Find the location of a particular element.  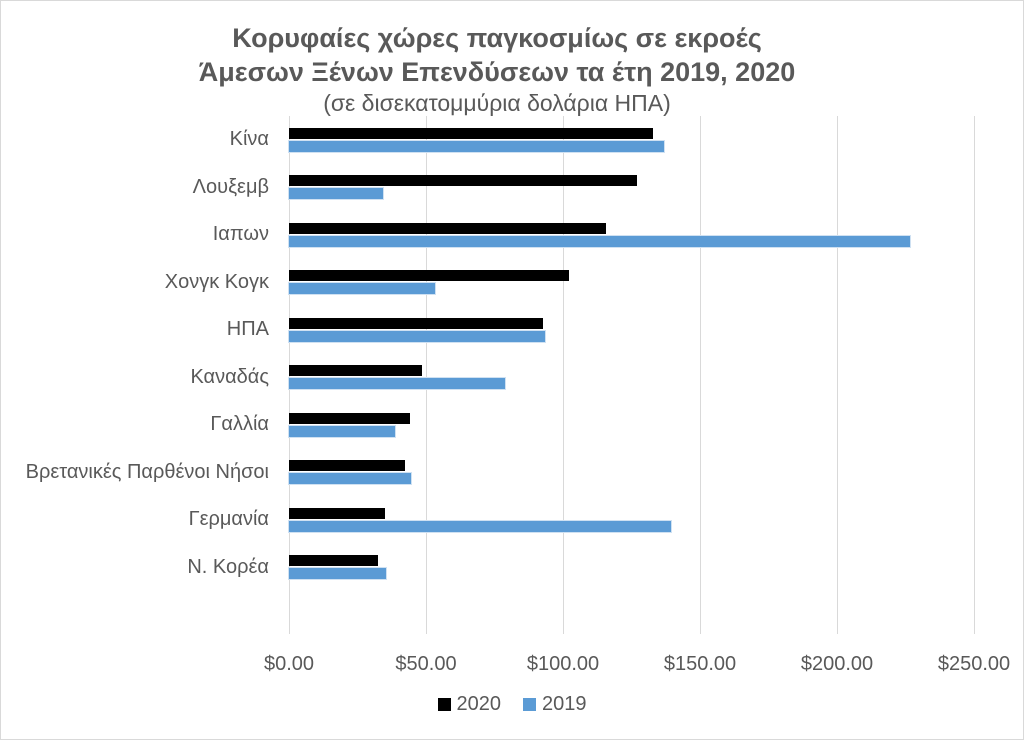

x-tick-label: $150.00 is located at coordinates (700, 664).